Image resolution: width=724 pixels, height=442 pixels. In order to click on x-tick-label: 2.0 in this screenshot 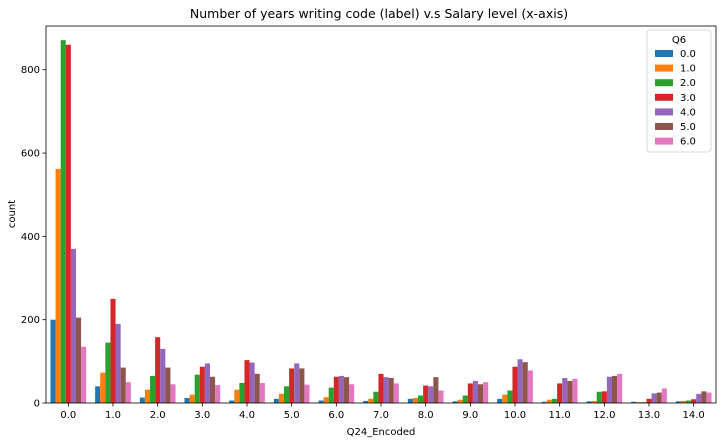, I will do `click(158, 415)`.